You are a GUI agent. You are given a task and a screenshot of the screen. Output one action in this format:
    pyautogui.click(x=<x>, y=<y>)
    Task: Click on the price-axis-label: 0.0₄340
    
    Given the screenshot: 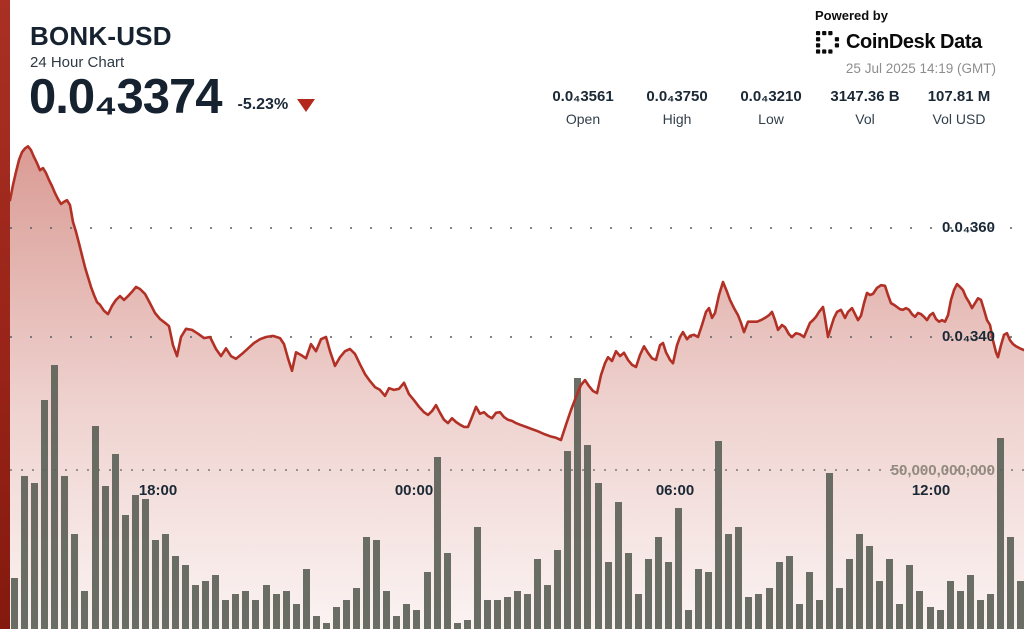 What is the action you would take?
    pyautogui.click(x=968, y=336)
    